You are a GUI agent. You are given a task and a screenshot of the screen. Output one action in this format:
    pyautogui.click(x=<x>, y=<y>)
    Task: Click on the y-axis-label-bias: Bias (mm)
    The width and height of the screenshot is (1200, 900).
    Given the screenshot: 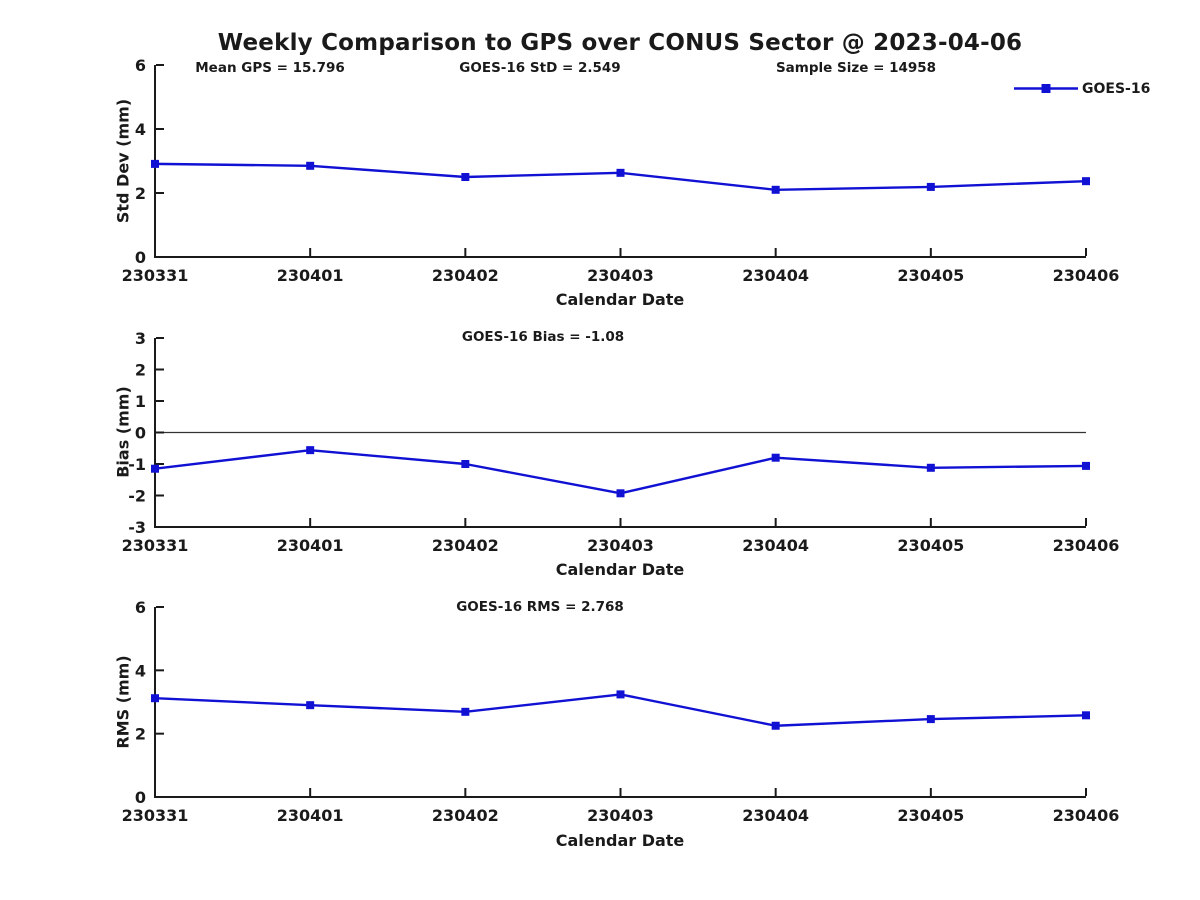 What is the action you would take?
    pyautogui.click(x=123, y=432)
    